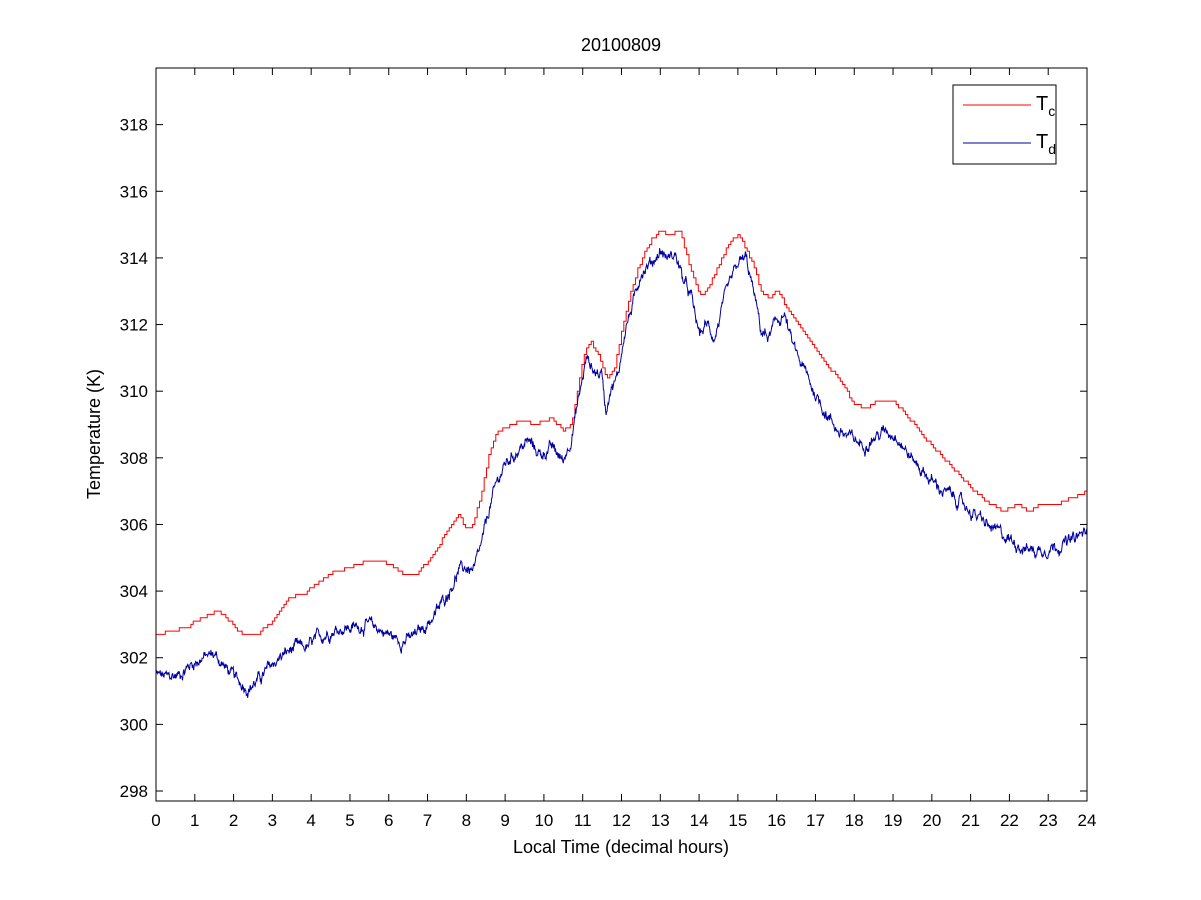 This screenshot has height=900, width=1201. I want to click on y-tick-label: 310, so click(134, 391).